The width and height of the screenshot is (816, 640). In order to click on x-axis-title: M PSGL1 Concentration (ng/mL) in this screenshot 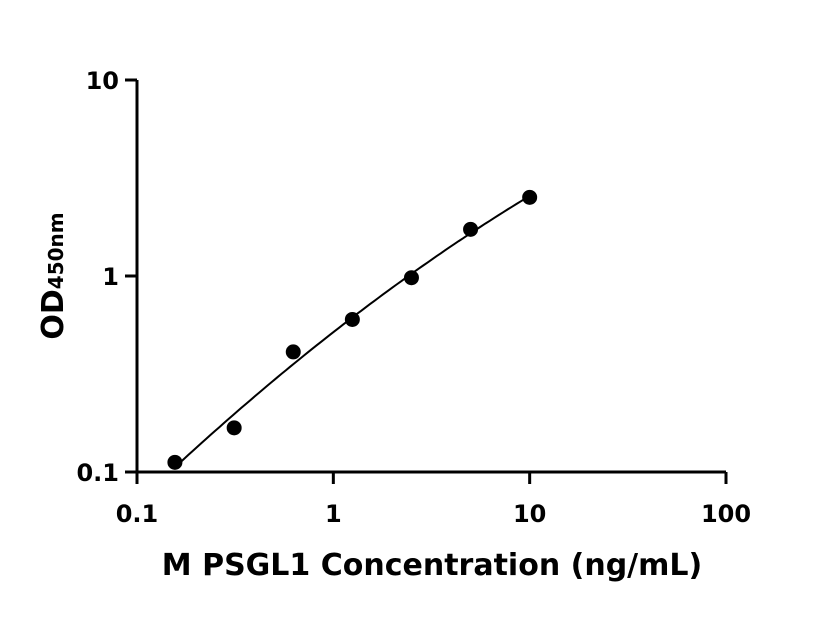, I will do `click(432, 565)`.